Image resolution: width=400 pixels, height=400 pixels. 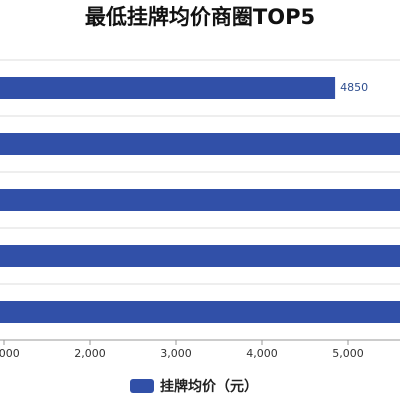 What do you see at coordinates (176, 353) in the screenshot?
I see `x-tick-label: 3,000` at bounding box center [176, 353].